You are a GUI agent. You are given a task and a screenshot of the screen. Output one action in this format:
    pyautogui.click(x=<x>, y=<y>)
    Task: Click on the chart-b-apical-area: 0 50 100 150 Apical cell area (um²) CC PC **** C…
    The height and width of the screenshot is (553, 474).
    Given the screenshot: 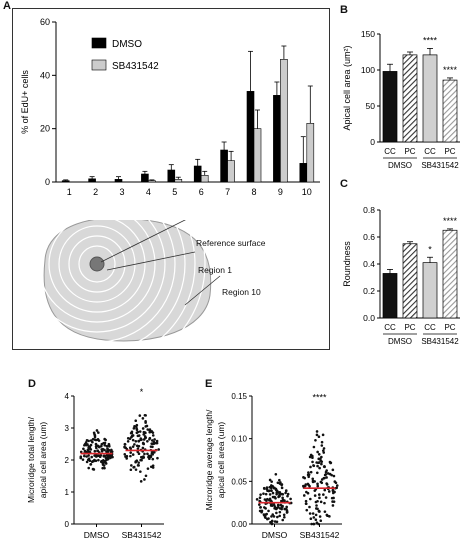 What is the action you would take?
    pyautogui.click(x=401, y=99)
    